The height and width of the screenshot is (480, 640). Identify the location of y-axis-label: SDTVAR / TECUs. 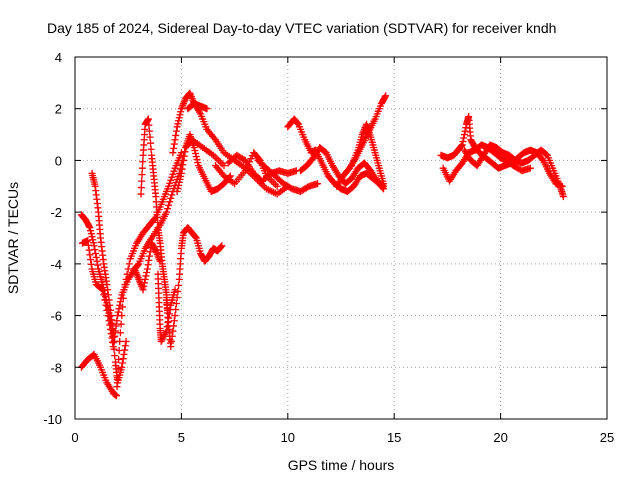
(13, 238).